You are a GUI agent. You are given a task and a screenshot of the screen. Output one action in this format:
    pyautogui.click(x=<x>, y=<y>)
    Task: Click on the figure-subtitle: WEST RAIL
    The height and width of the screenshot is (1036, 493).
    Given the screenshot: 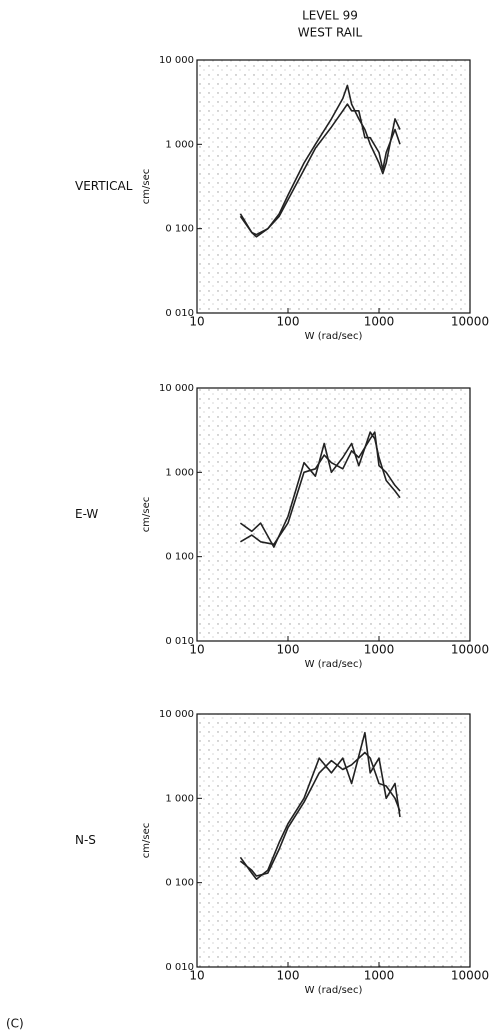 What is the action you would take?
    pyautogui.click(x=330, y=33)
    